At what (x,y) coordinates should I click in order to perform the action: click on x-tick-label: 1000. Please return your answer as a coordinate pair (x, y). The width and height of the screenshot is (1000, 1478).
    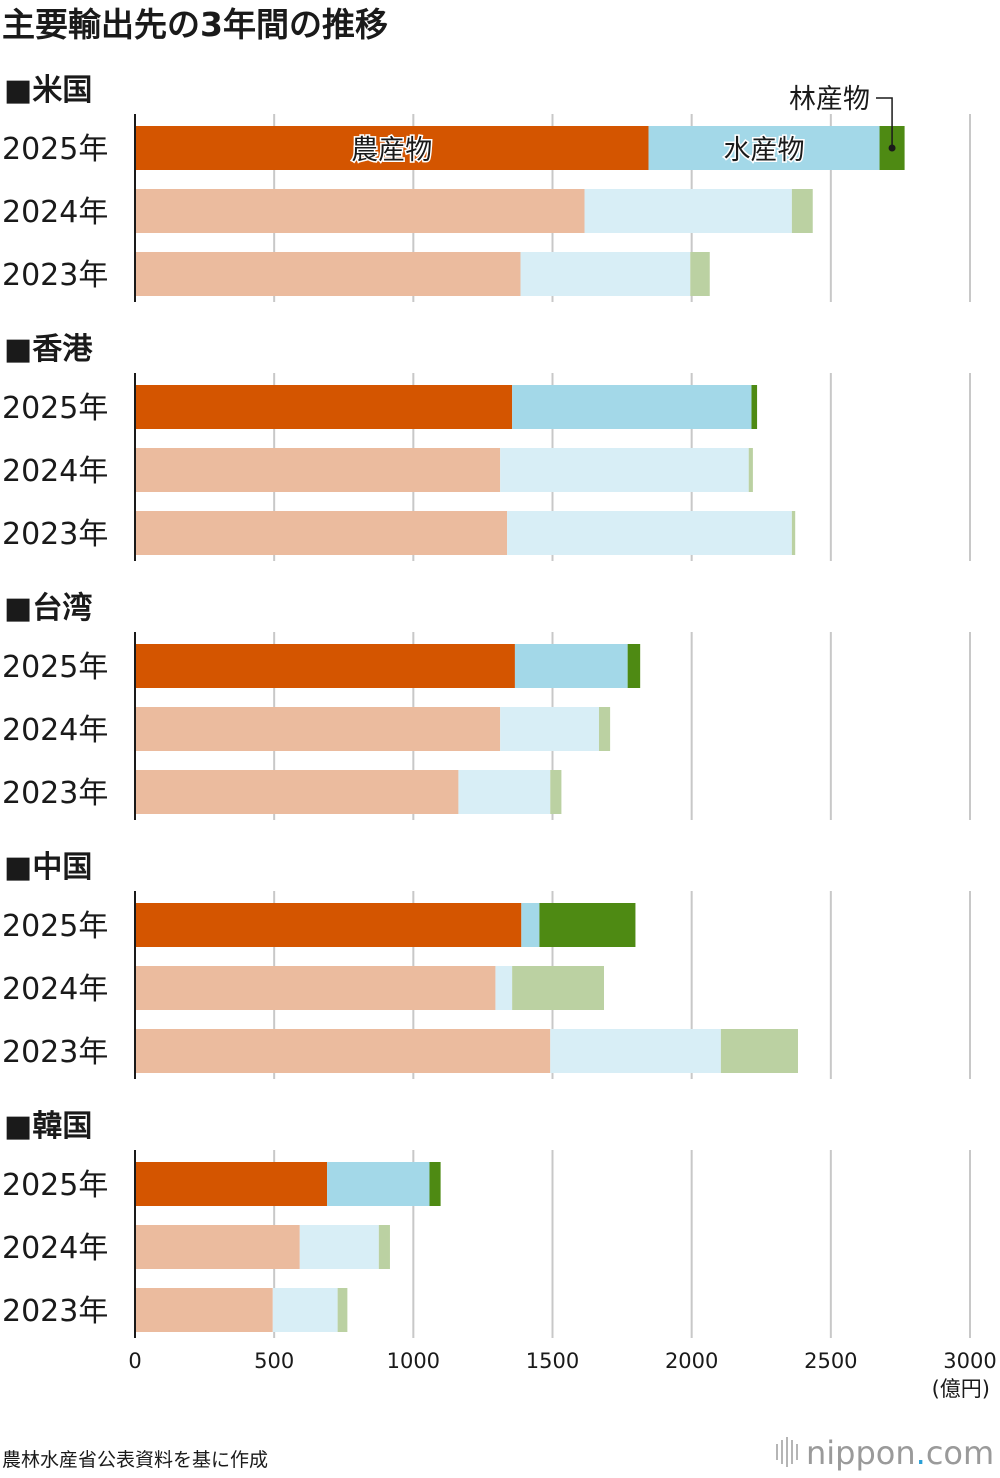
    Looking at the image, I should click on (413, 1361).